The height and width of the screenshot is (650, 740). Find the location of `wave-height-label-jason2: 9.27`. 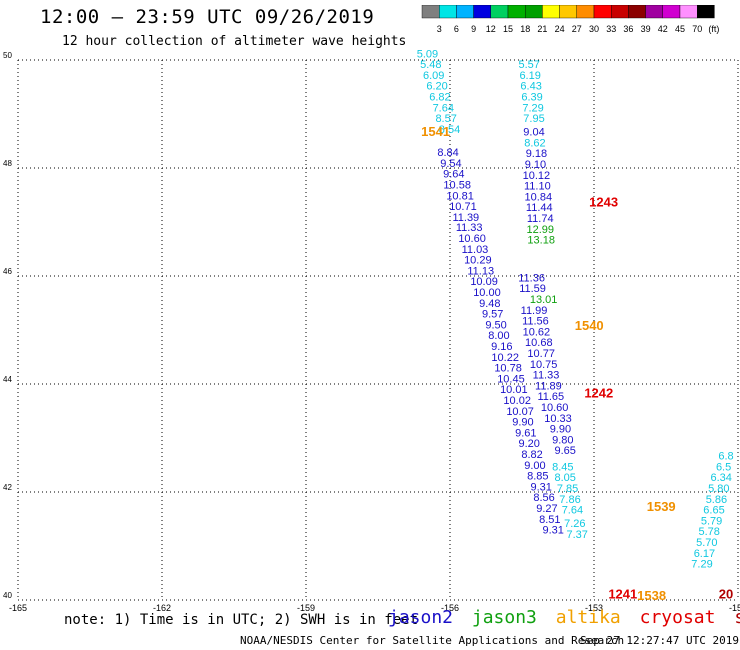

wave-height-label-jason2: 9.27 is located at coordinates (546, 509).